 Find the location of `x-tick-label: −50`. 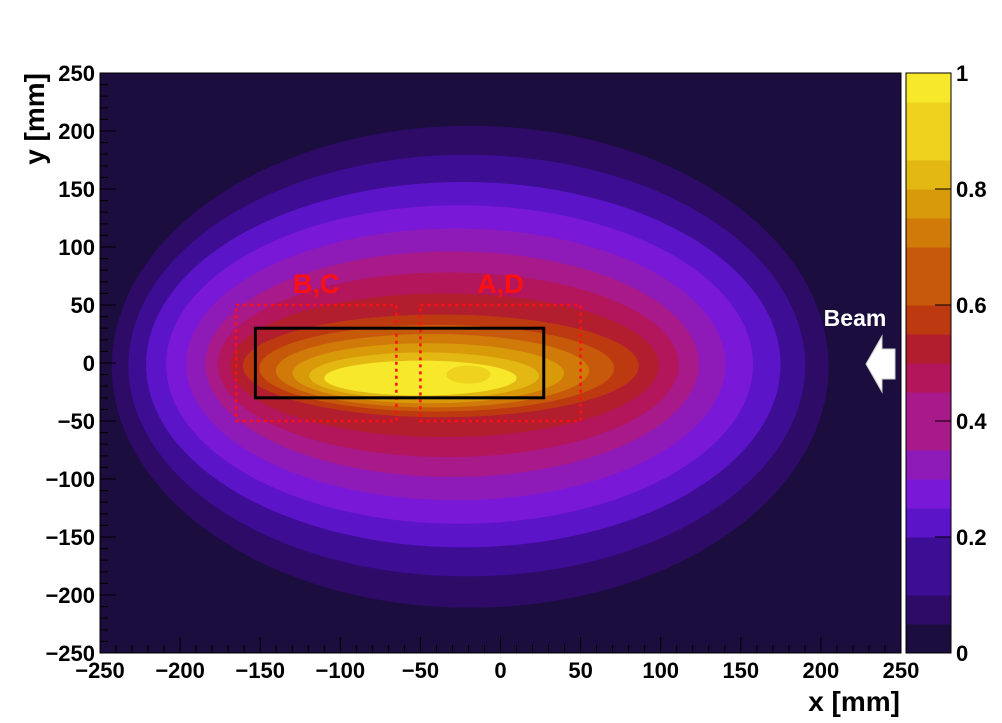

x-tick-label: −50 is located at coordinates (420, 670).